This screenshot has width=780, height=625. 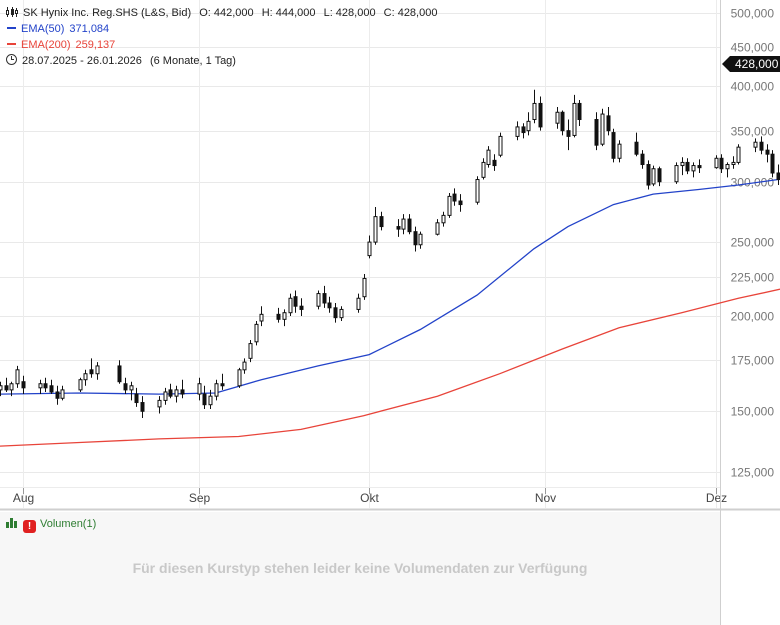 What do you see at coordinates (753, 361) in the screenshot?
I see `y-tick-label: 175,000` at bounding box center [753, 361].